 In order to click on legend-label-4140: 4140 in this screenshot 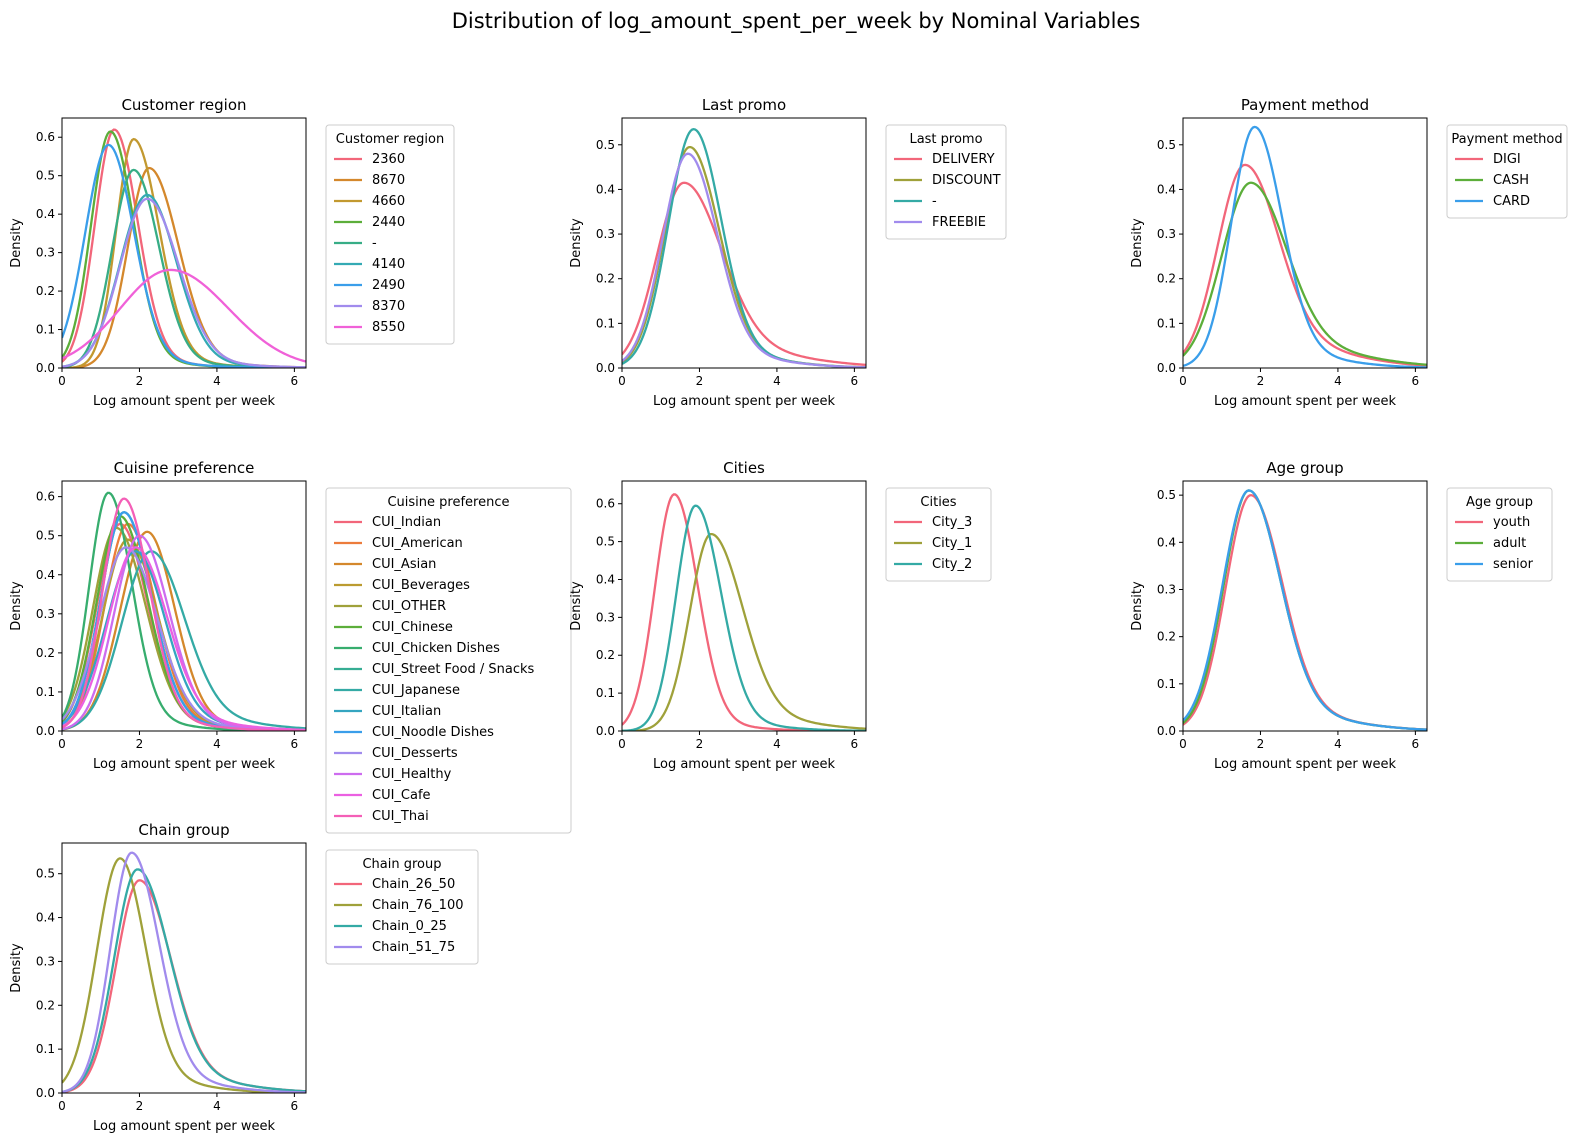, I will do `click(388, 264)`.